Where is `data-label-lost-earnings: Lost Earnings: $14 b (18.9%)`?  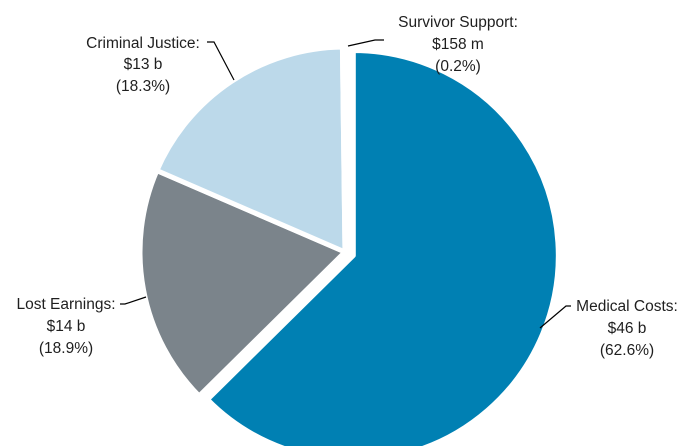
data-label-lost-earnings: Lost Earnings: $14 b (18.9%) is located at coordinates (65, 326).